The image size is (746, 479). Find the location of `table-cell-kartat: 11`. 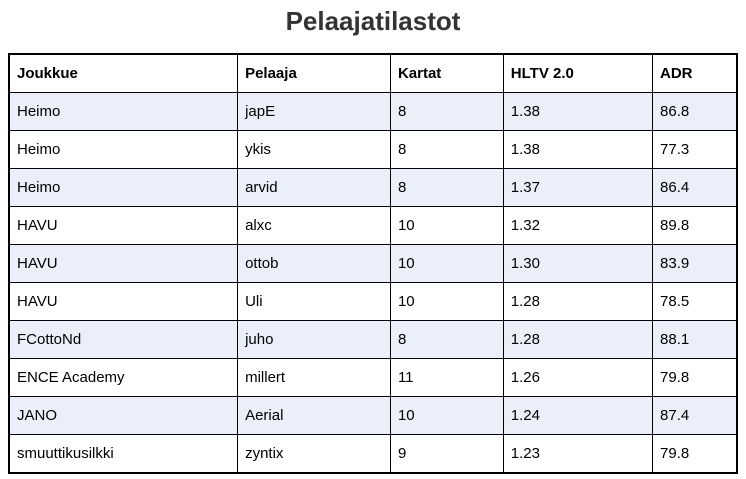

table-cell-kartat: 11 is located at coordinates (446, 377).